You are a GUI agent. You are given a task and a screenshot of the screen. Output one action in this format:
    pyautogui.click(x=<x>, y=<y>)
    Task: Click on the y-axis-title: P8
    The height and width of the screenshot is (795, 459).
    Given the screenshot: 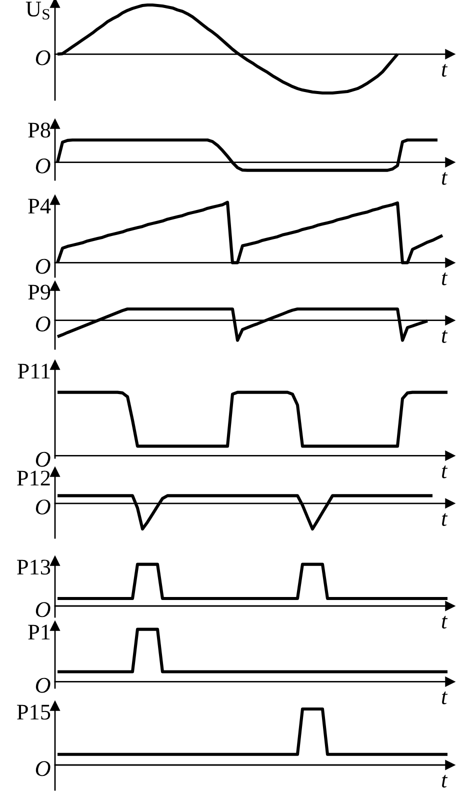 What is the action you would take?
    pyautogui.click(x=39, y=130)
    